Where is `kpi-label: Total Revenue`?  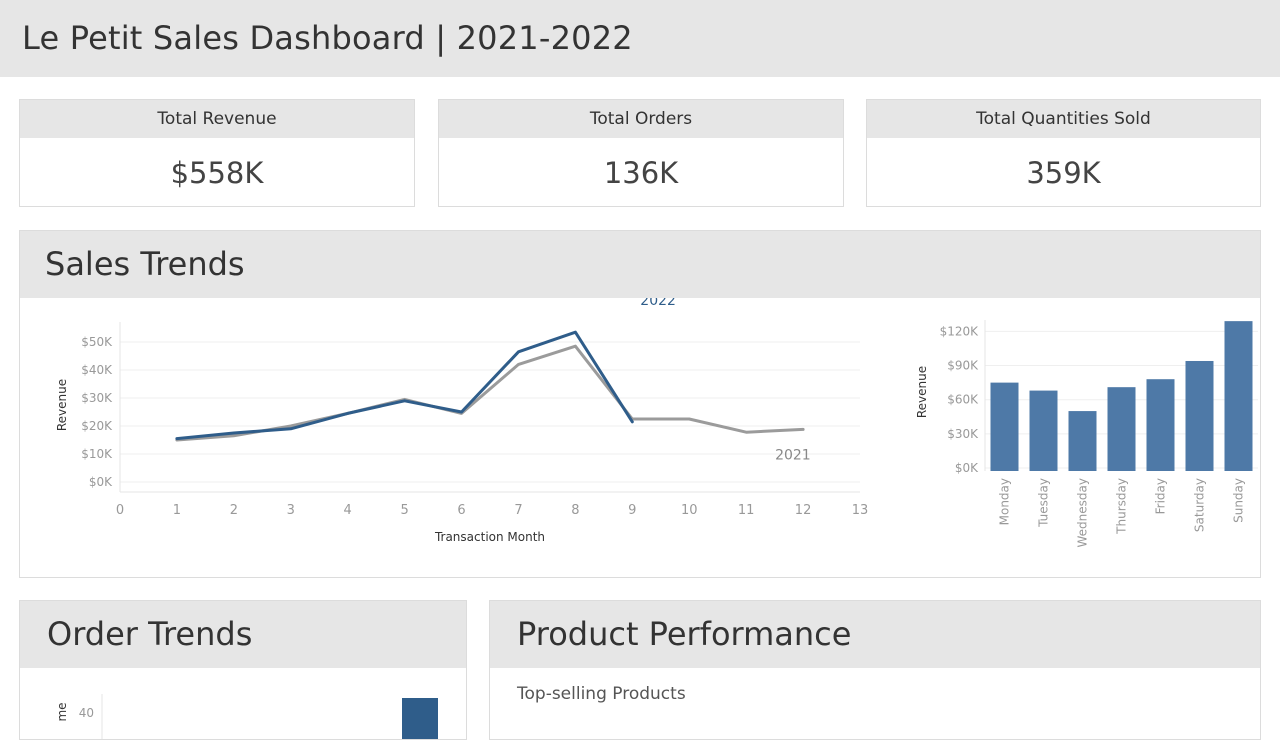 kpi-label: Total Revenue is located at coordinates (217, 119).